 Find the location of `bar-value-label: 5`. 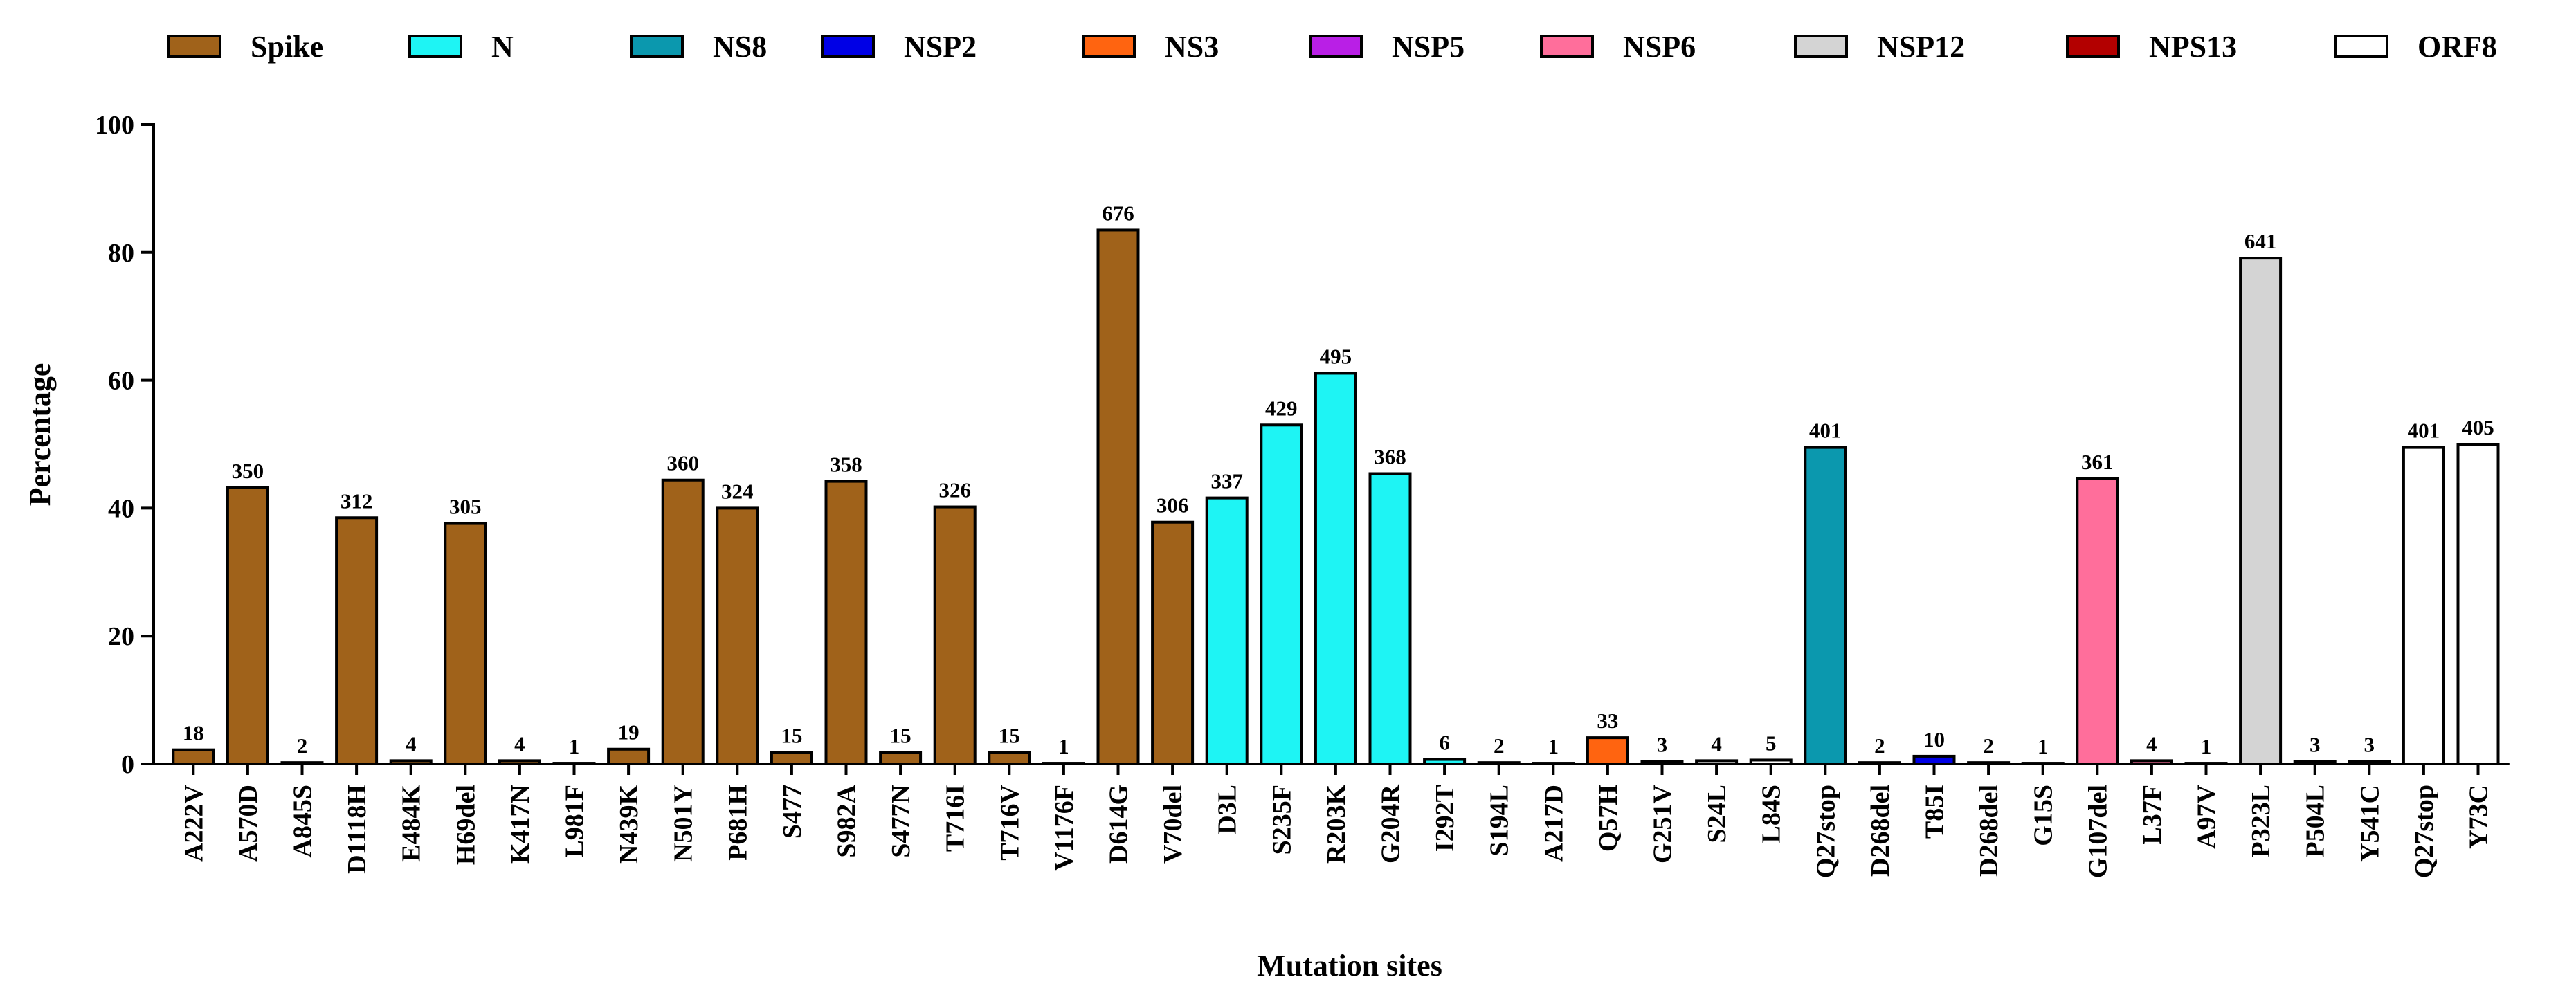

bar-value-label: 5 is located at coordinates (1771, 743).